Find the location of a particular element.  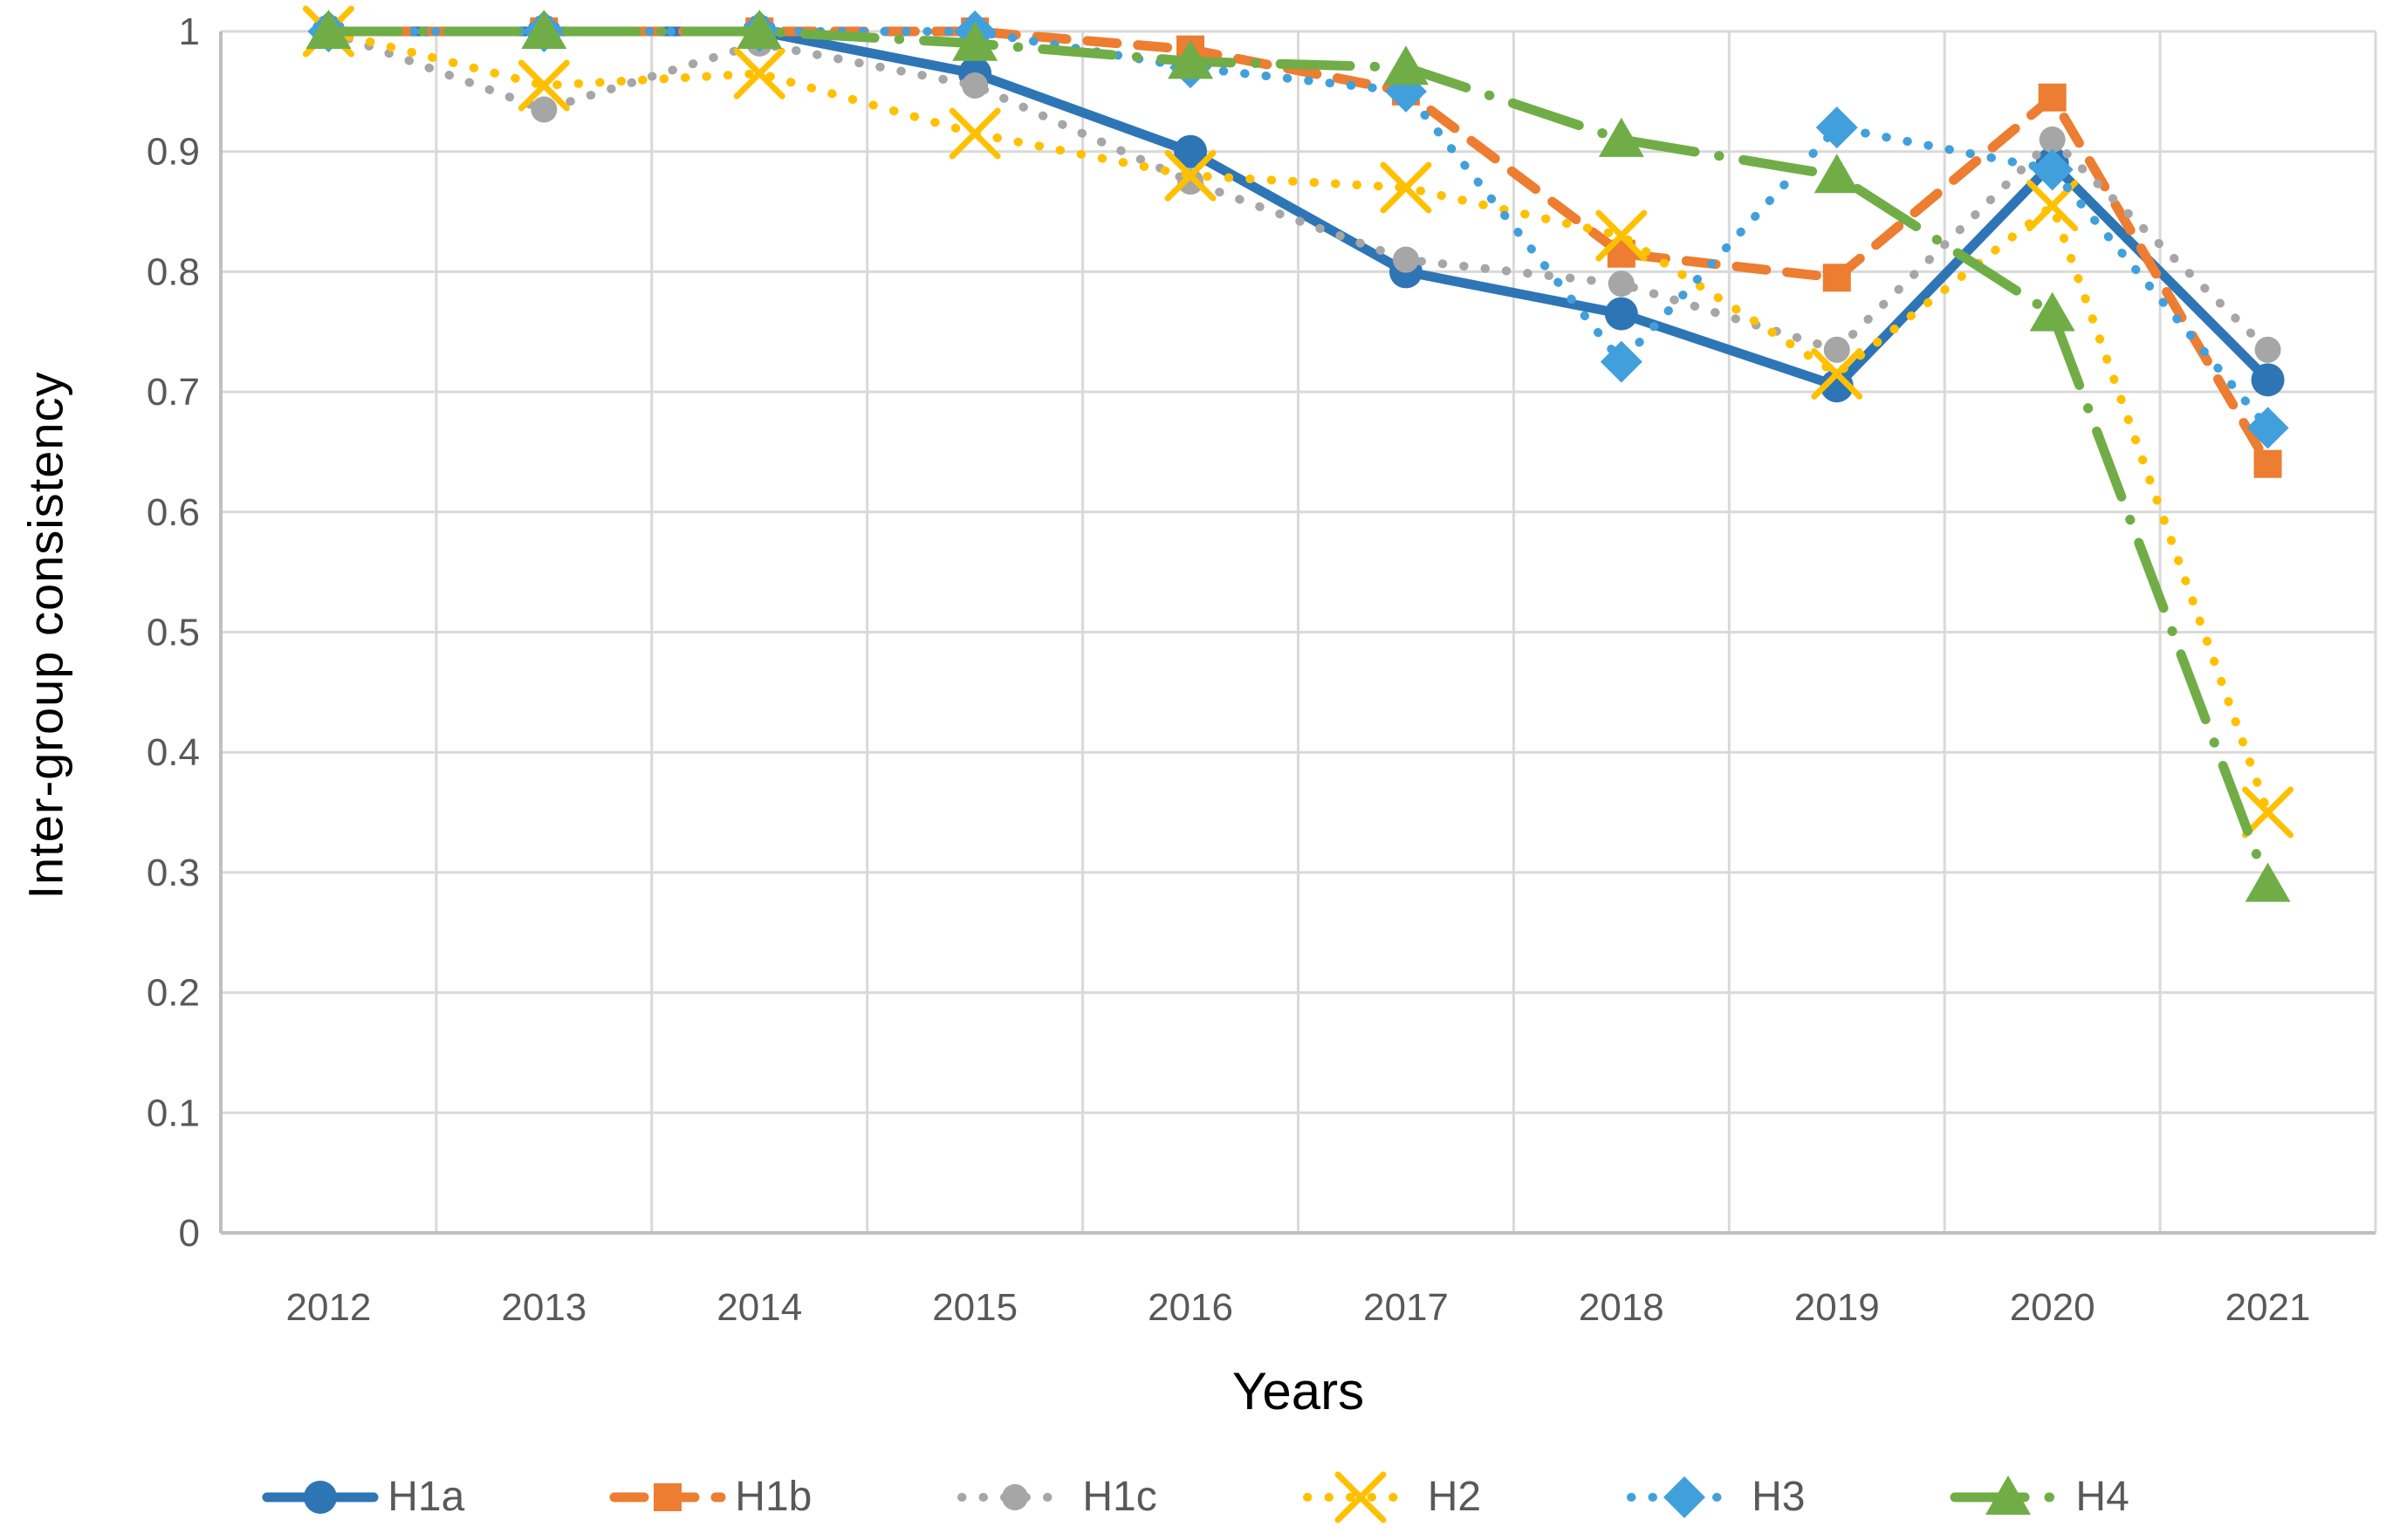

legend-marker-triangle-icon is located at coordinates (2009, 1495).